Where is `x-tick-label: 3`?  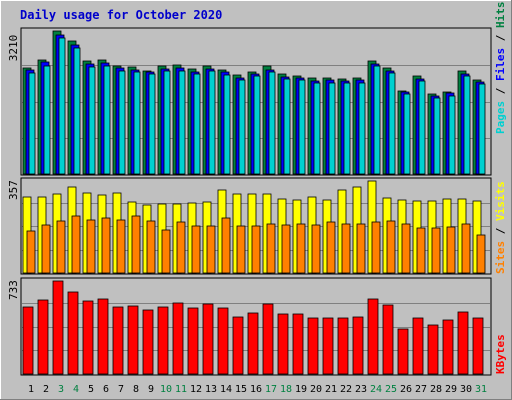
x-tick-label: 3 is located at coordinates (61, 389).